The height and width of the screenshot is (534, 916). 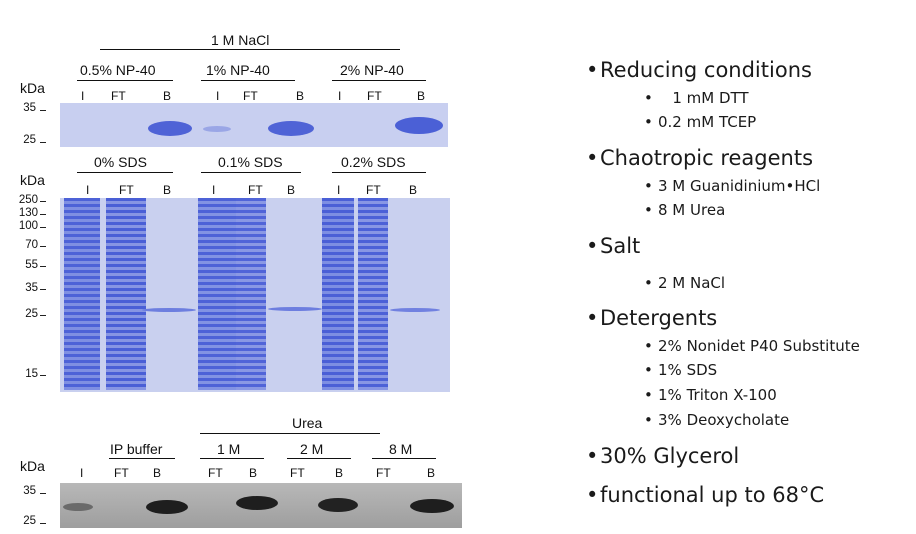 What do you see at coordinates (659, 318) in the screenshot?
I see `bullet-title: Detergents` at bounding box center [659, 318].